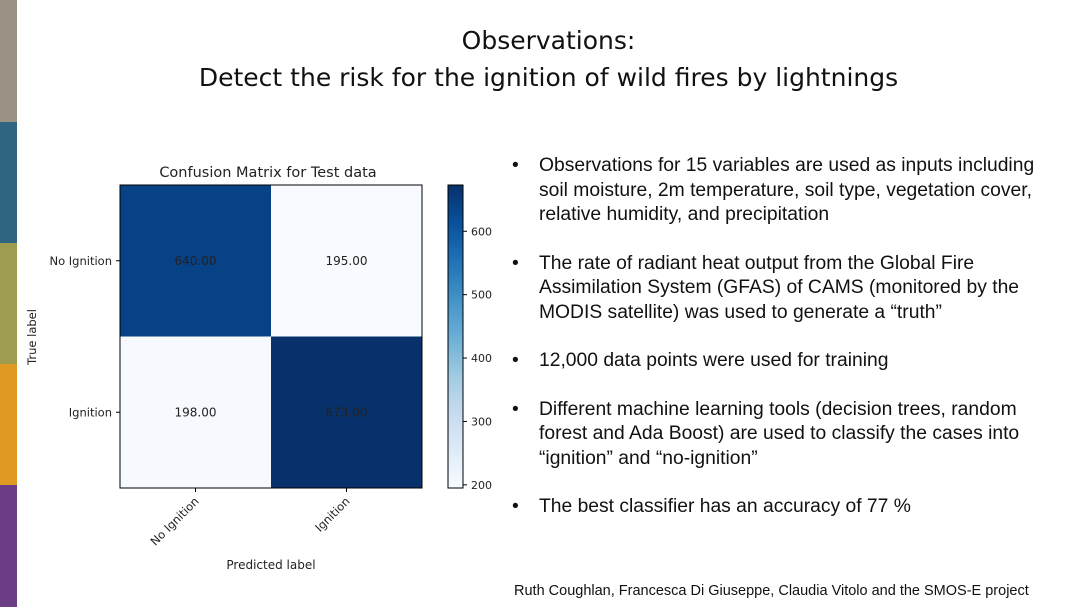 The width and height of the screenshot is (1080, 607). What do you see at coordinates (481, 421) in the screenshot?
I see `colorbar-tick-label: 300` at bounding box center [481, 421].